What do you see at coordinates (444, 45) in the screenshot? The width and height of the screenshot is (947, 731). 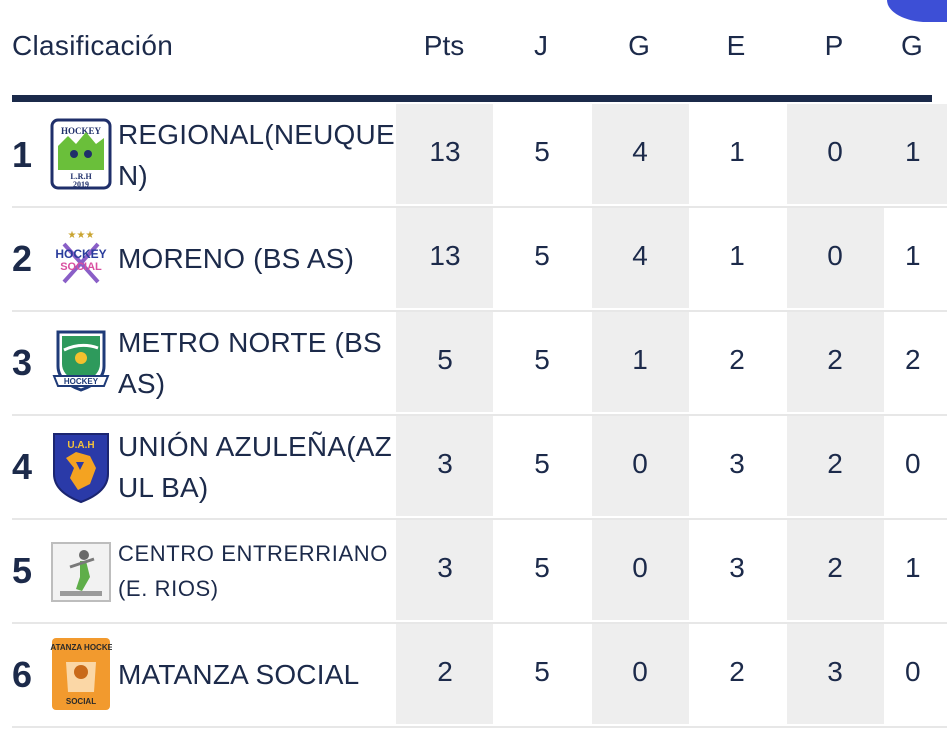 I see `column-header-pts: Pts` at bounding box center [444, 45].